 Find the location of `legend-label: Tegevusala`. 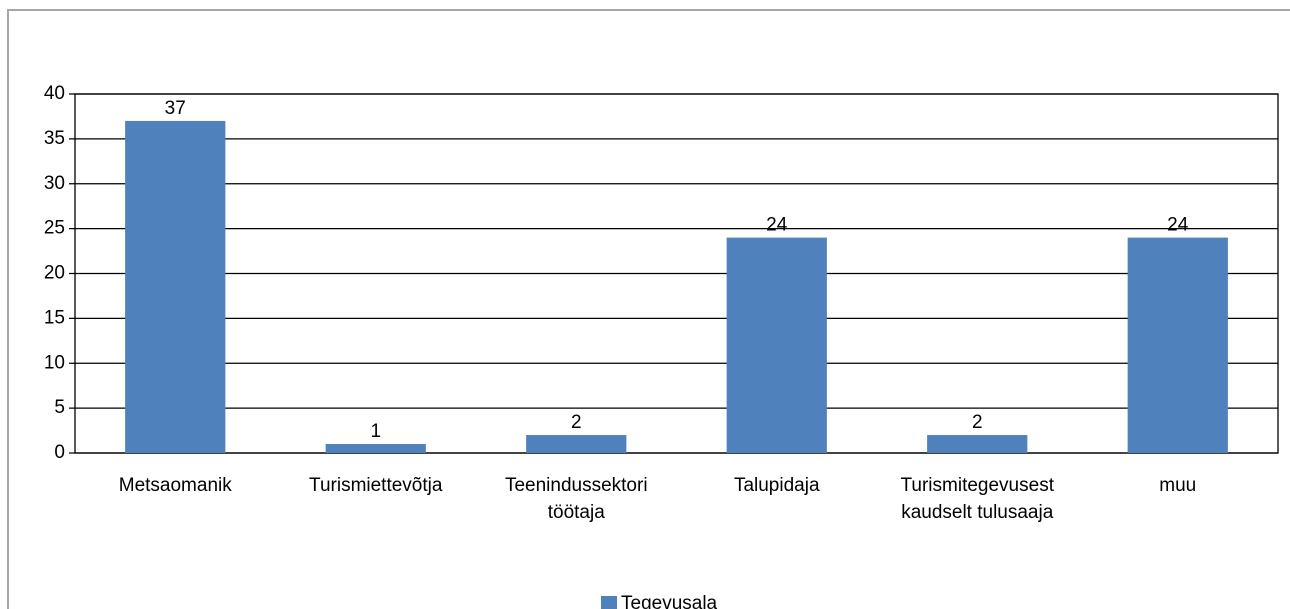

legend-label: Tegevusala is located at coordinates (669, 601).